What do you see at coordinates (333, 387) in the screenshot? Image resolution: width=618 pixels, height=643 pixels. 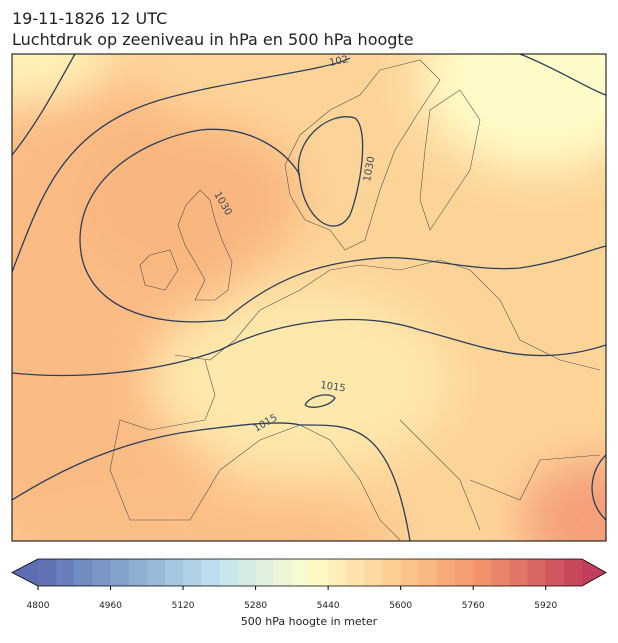 I see `contour-label: 1015` at bounding box center [333, 387].